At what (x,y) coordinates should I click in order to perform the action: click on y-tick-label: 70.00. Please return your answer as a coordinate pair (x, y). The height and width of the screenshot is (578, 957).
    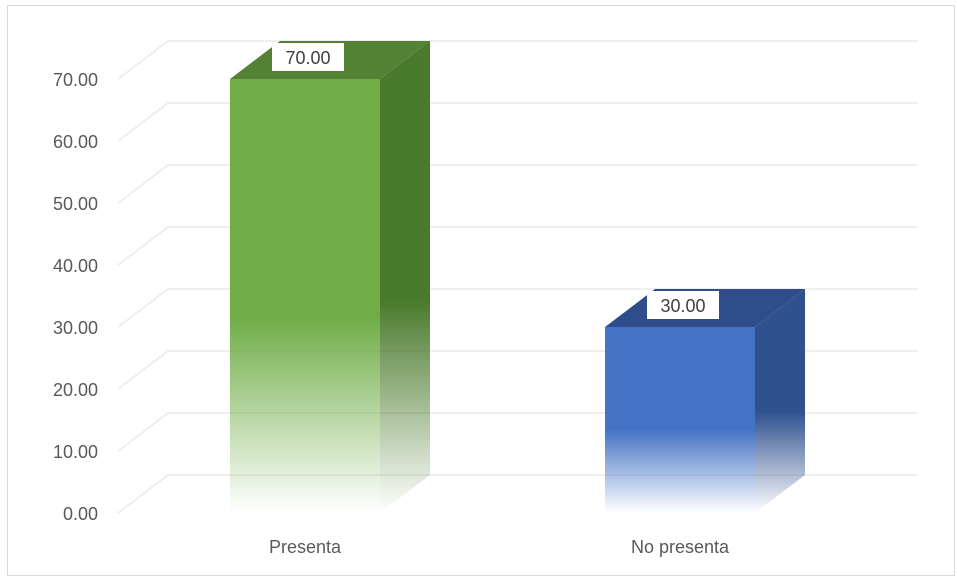
    Looking at the image, I should click on (75, 80).